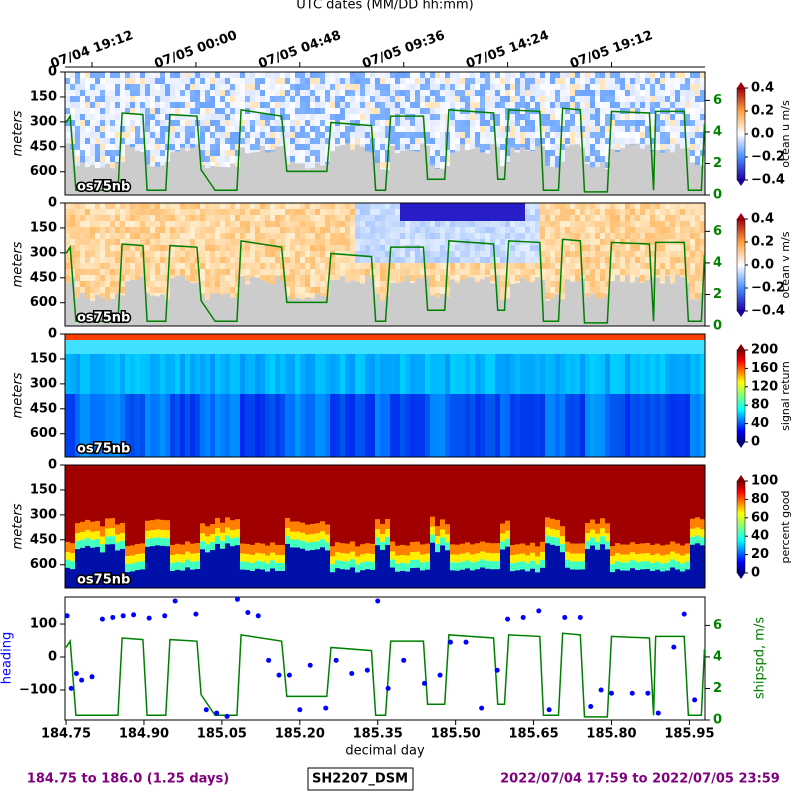  What do you see at coordinates (7, 658) in the screenshot?
I see `heading-axis-title: heading` at bounding box center [7, 658].